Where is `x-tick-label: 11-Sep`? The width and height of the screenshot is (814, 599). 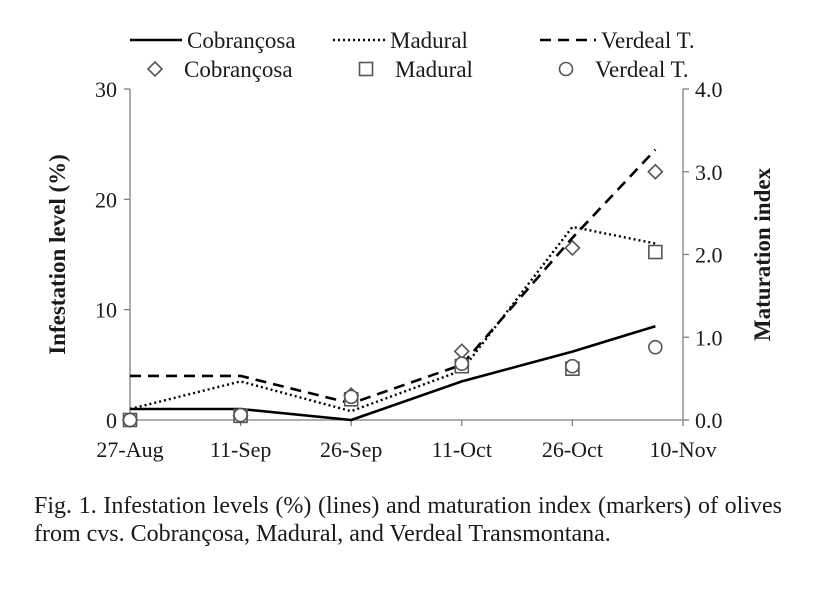
x-tick-label: 11-Sep is located at coordinates (241, 449).